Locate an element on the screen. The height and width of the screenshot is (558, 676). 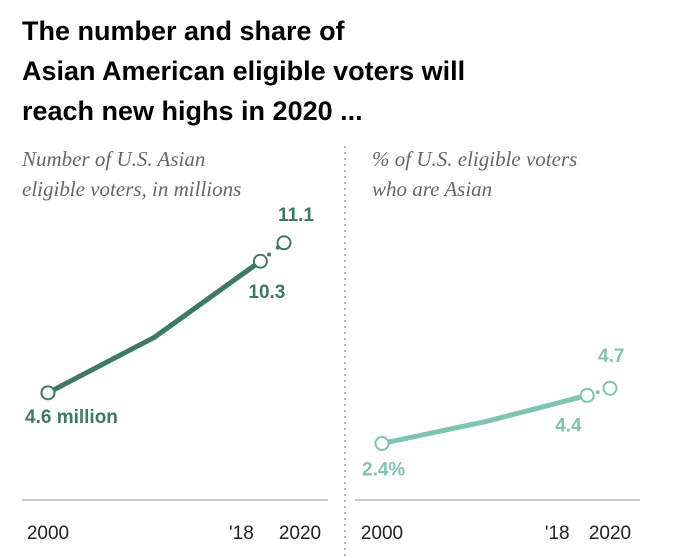
value-label: 4.6 million is located at coordinates (71, 417).